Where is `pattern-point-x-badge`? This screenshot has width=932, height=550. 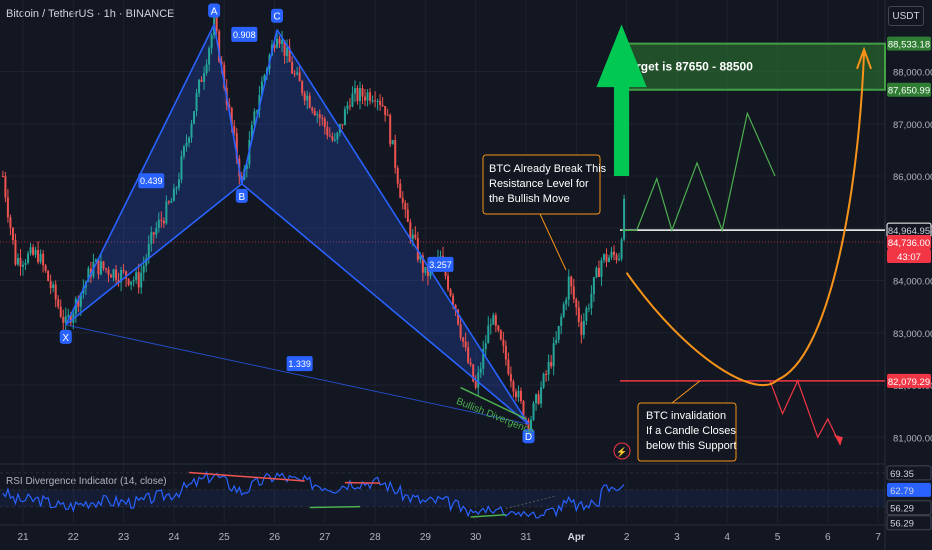
pattern-point-x-badge is located at coordinates (65, 336).